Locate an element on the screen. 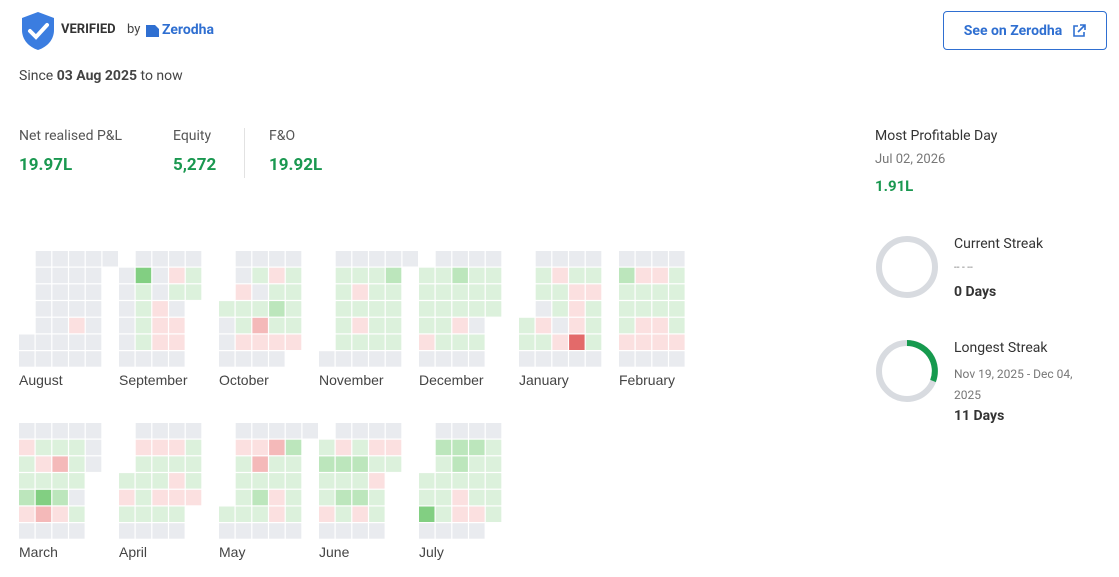 This screenshot has width=1119, height=577. see-on-zerodha-button: See on Zerodha is located at coordinates (1025, 30).